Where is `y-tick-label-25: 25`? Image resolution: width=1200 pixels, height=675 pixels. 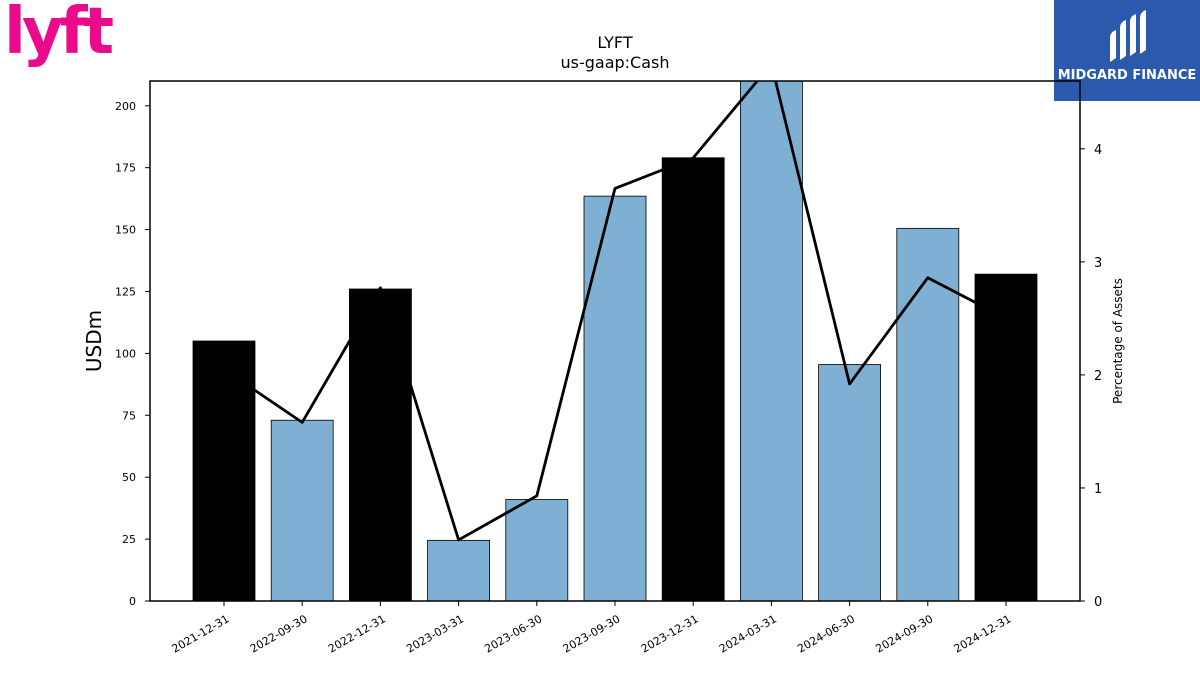 y-tick-label-25: 25 is located at coordinates (129, 539).